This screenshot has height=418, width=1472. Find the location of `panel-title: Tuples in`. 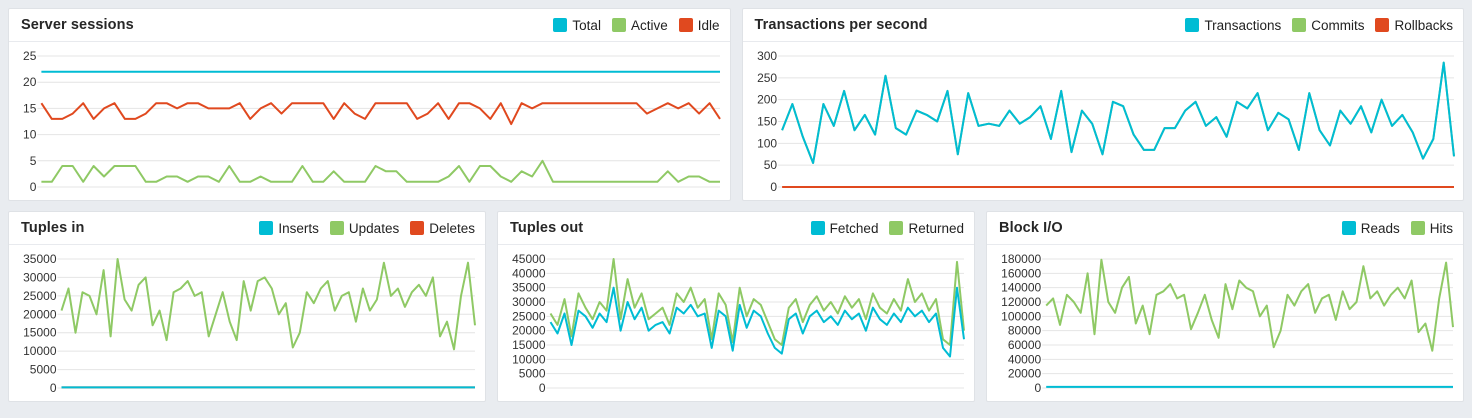

panel-title: Tuples in is located at coordinates (53, 228).